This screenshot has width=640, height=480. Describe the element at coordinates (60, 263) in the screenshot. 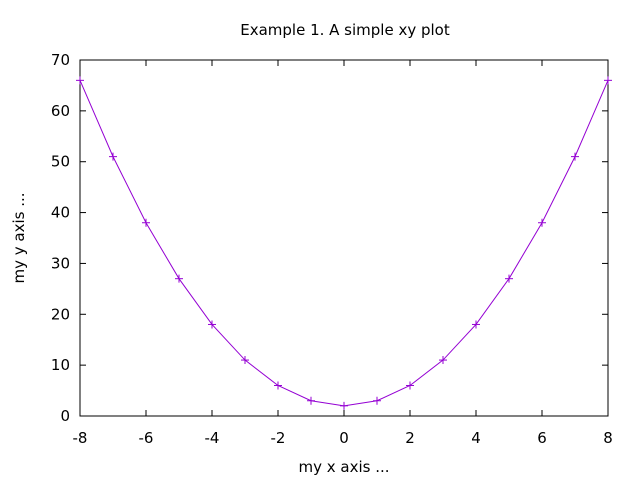

I see `y-tick-label: 30` at that location.